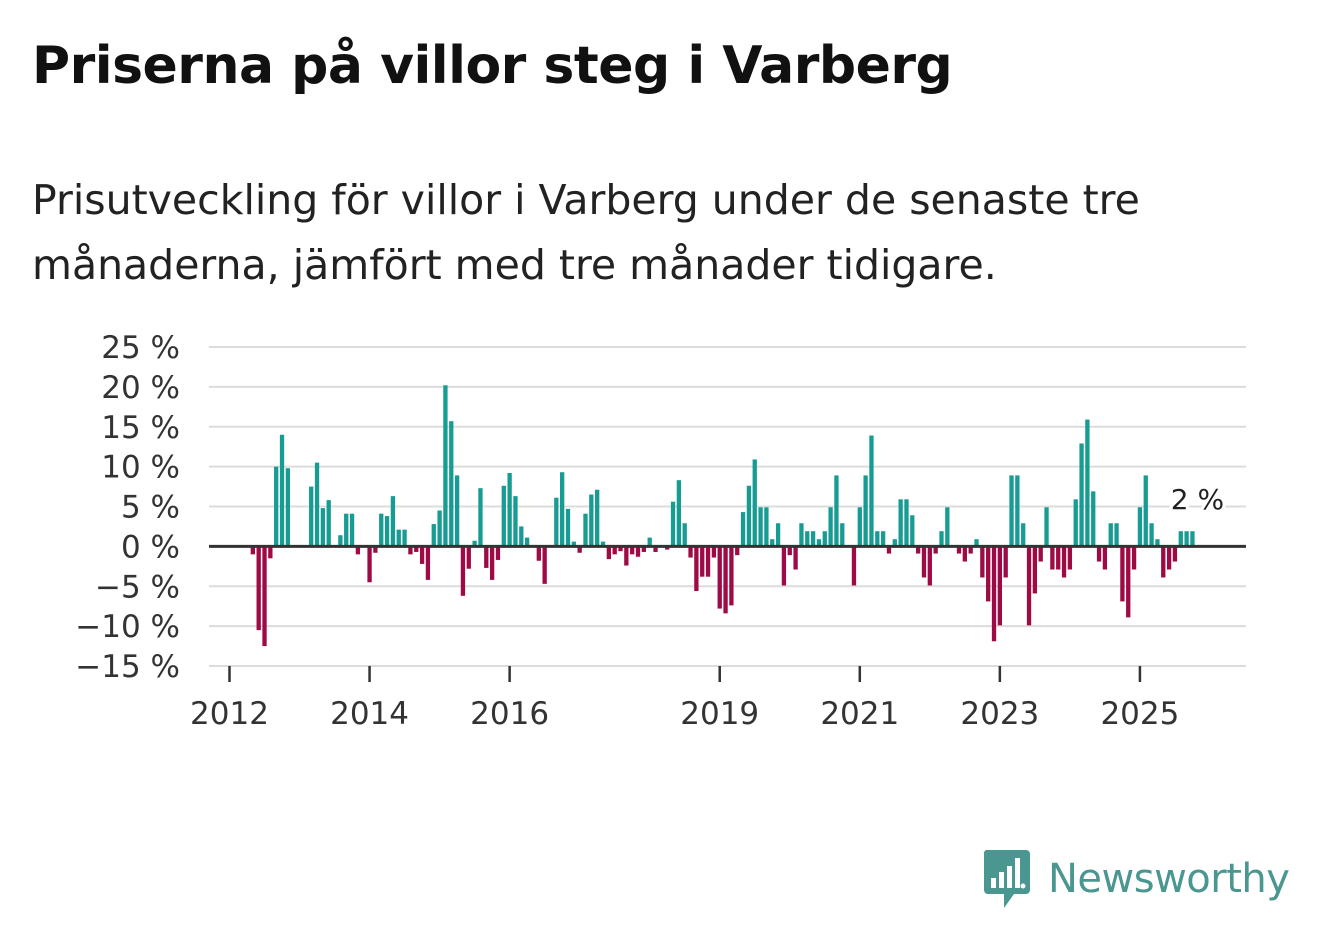 This screenshot has height=939, width=1322. What do you see at coordinates (229, 714) in the screenshot?
I see `x-tick-label: 2012` at bounding box center [229, 714].